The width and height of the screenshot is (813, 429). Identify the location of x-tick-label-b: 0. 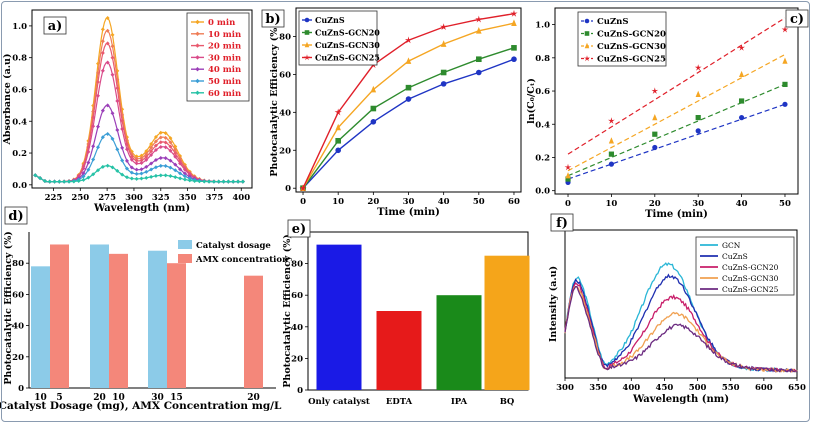
(303, 202).